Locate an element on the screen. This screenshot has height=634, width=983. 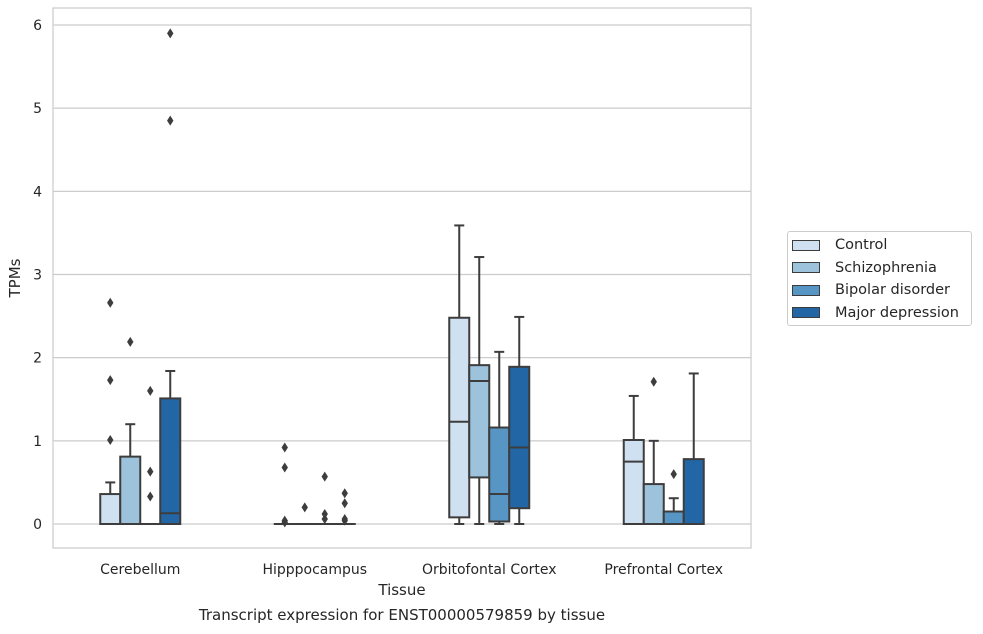
y-tick-label: 1 is located at coordinates (37, 442).